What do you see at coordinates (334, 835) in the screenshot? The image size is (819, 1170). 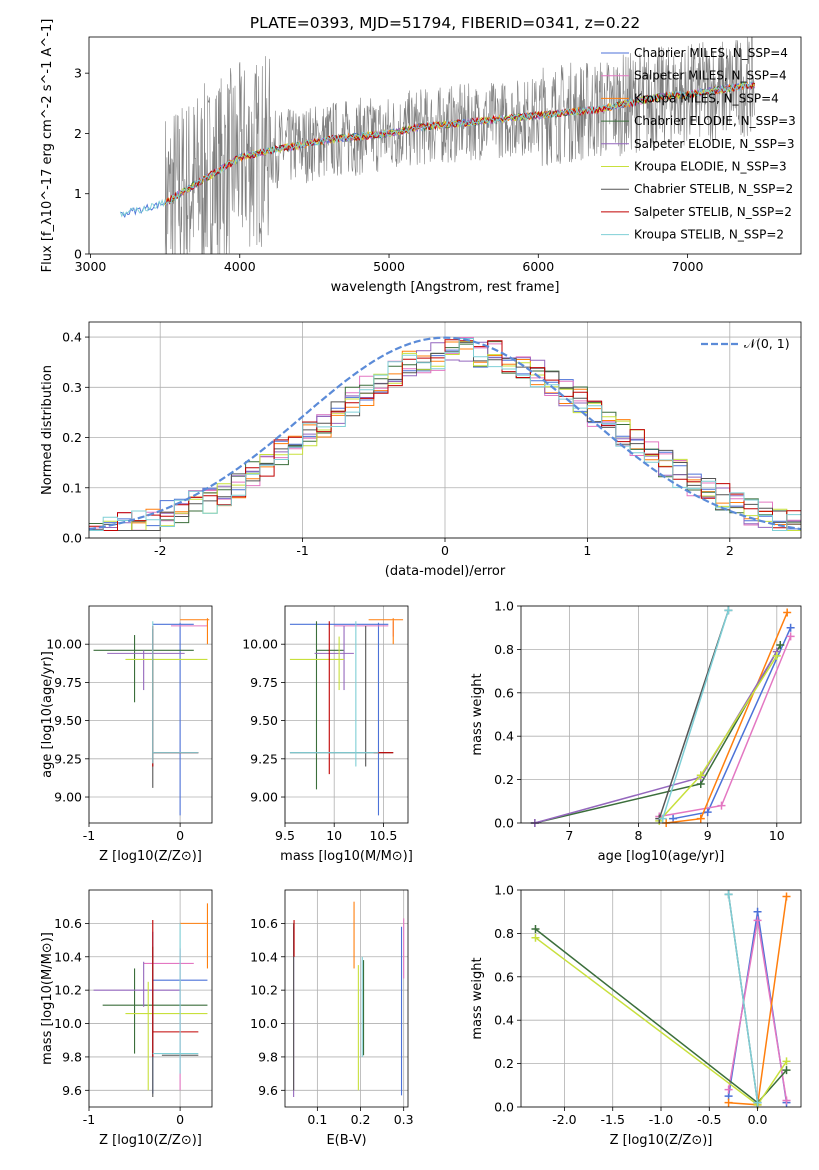 I see `x-tick-label: 10` at bounding box center [334, 835].